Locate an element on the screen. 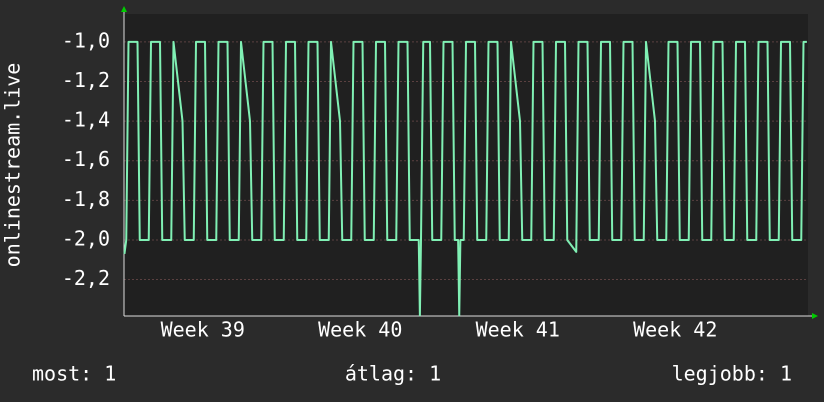  y-tick-label: -1,8 is located at coordinates (86, 199).